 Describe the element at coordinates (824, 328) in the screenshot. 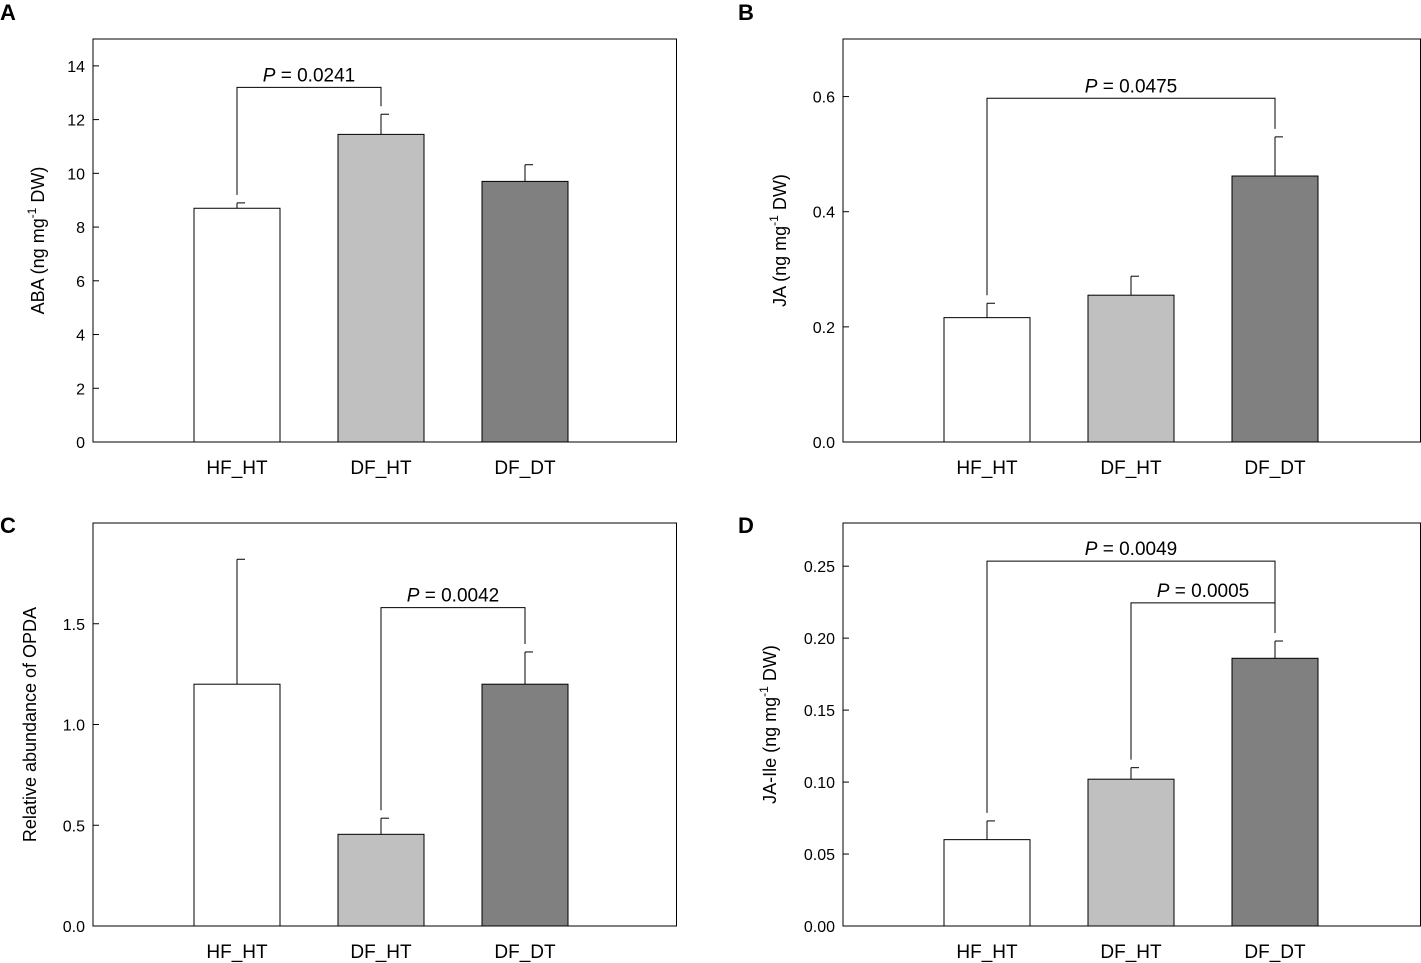

I see `panel-b-ytick-label: 0.2` at that location.